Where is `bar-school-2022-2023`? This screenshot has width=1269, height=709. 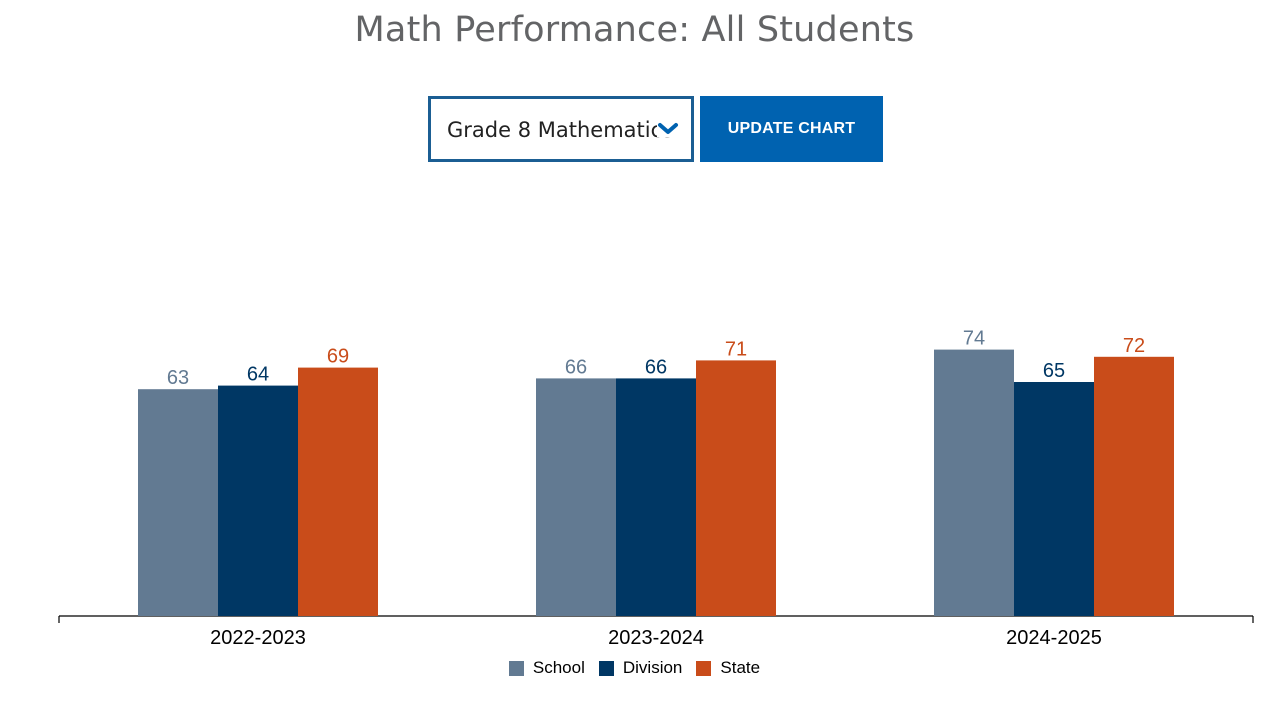
bar-school-2022-2023 is located at coordinates (178, 502).